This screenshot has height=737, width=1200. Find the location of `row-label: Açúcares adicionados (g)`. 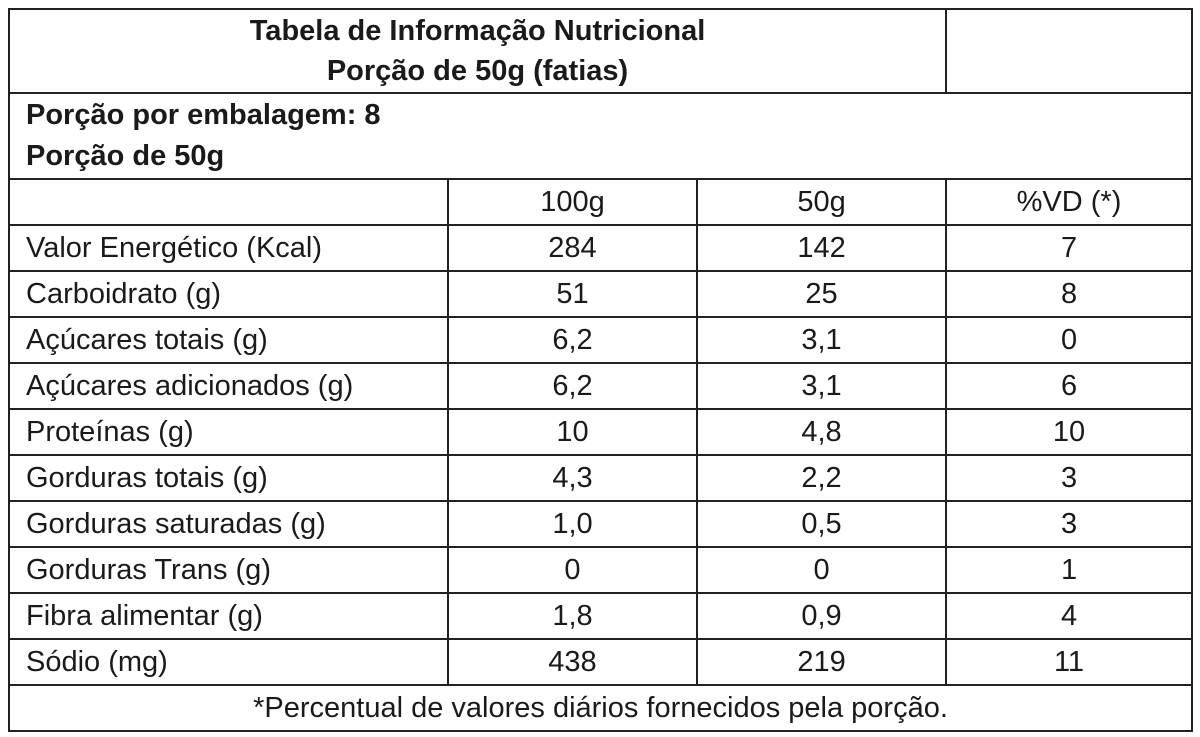

row-label: Açúcares adicionados (g) is located at coordinates (228, 386).